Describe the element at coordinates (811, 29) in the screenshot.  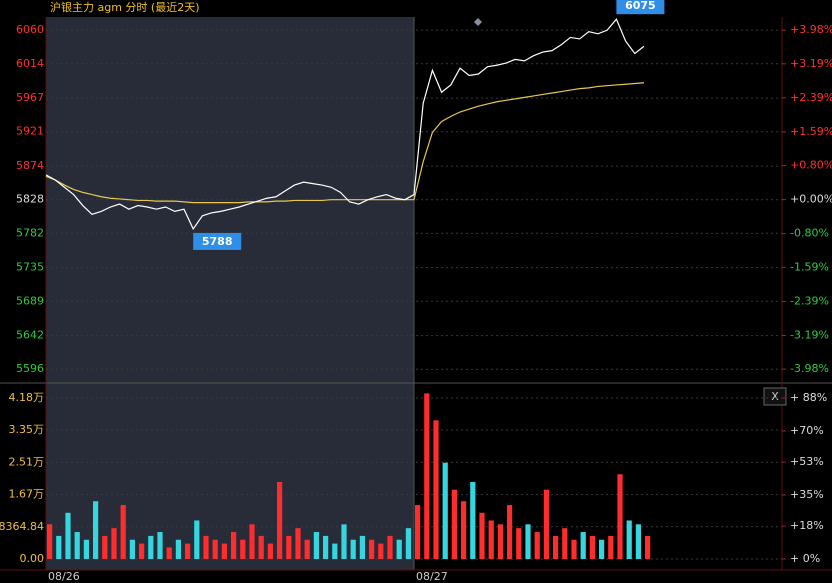
I see `y2-tick-label: +3.98%` at that location.